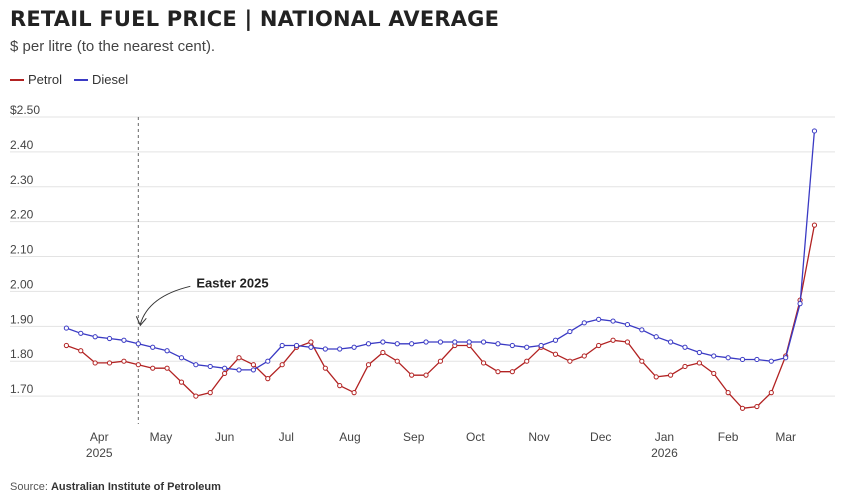  What do you see at coordinates (22, 284) in the screenshot?
I see `y-tick-label: 2.00` at bounding box center [22, 284].